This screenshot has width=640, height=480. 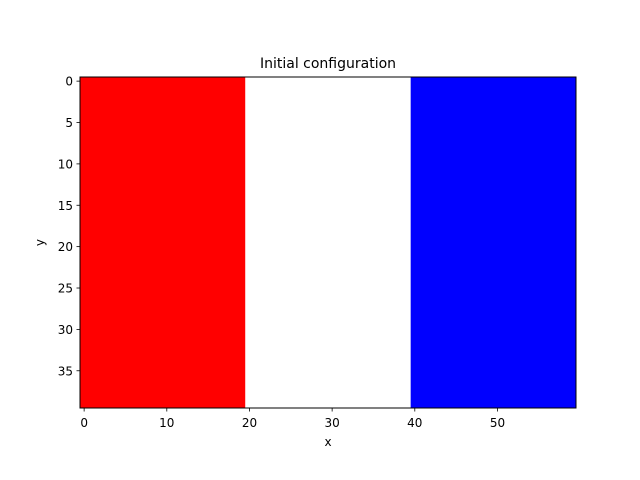 I want to click on x-tick-label: 50, so click(x=497, y=423).